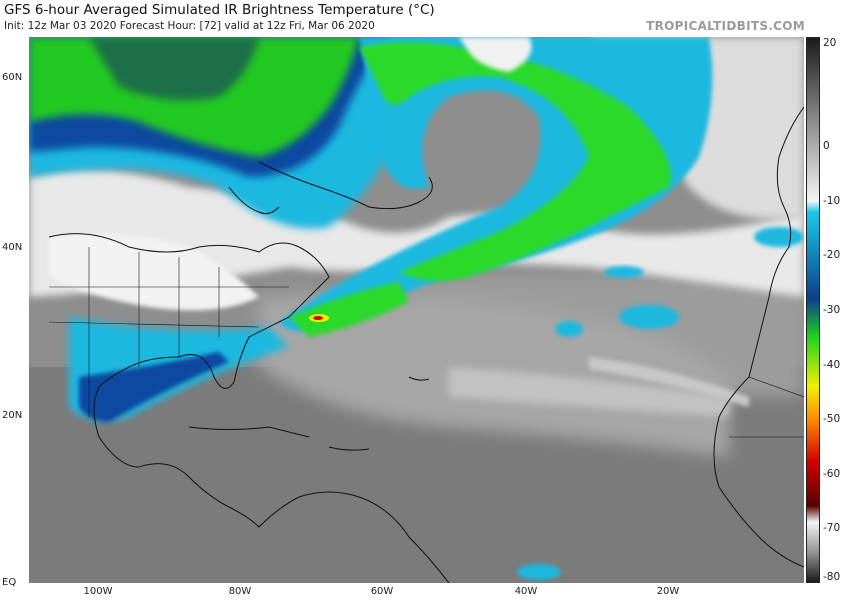 This screenshot has width=849, height=600. What do you see at coordinates (725, 26) in the screenshot?
I see `brand-watermark: TROPICALTIDBITS.COM` at bounding box center [725, 26].